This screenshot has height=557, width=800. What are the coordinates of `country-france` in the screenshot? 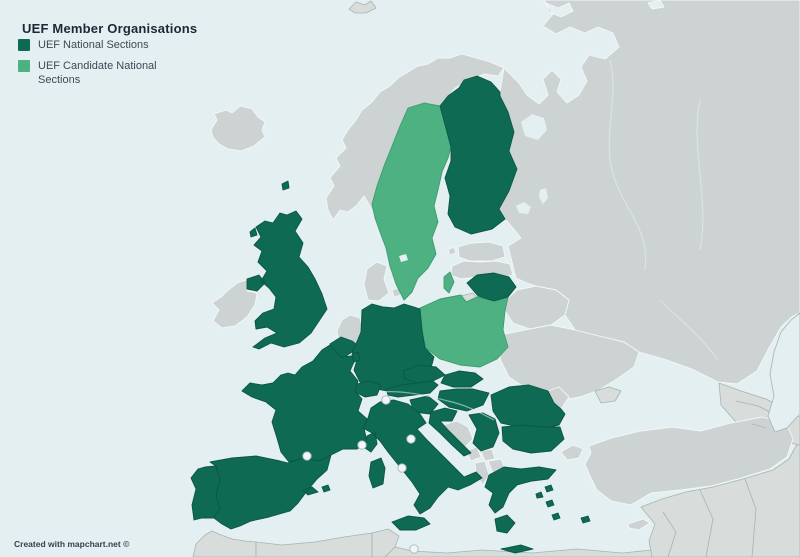 It's located at (304, 403).